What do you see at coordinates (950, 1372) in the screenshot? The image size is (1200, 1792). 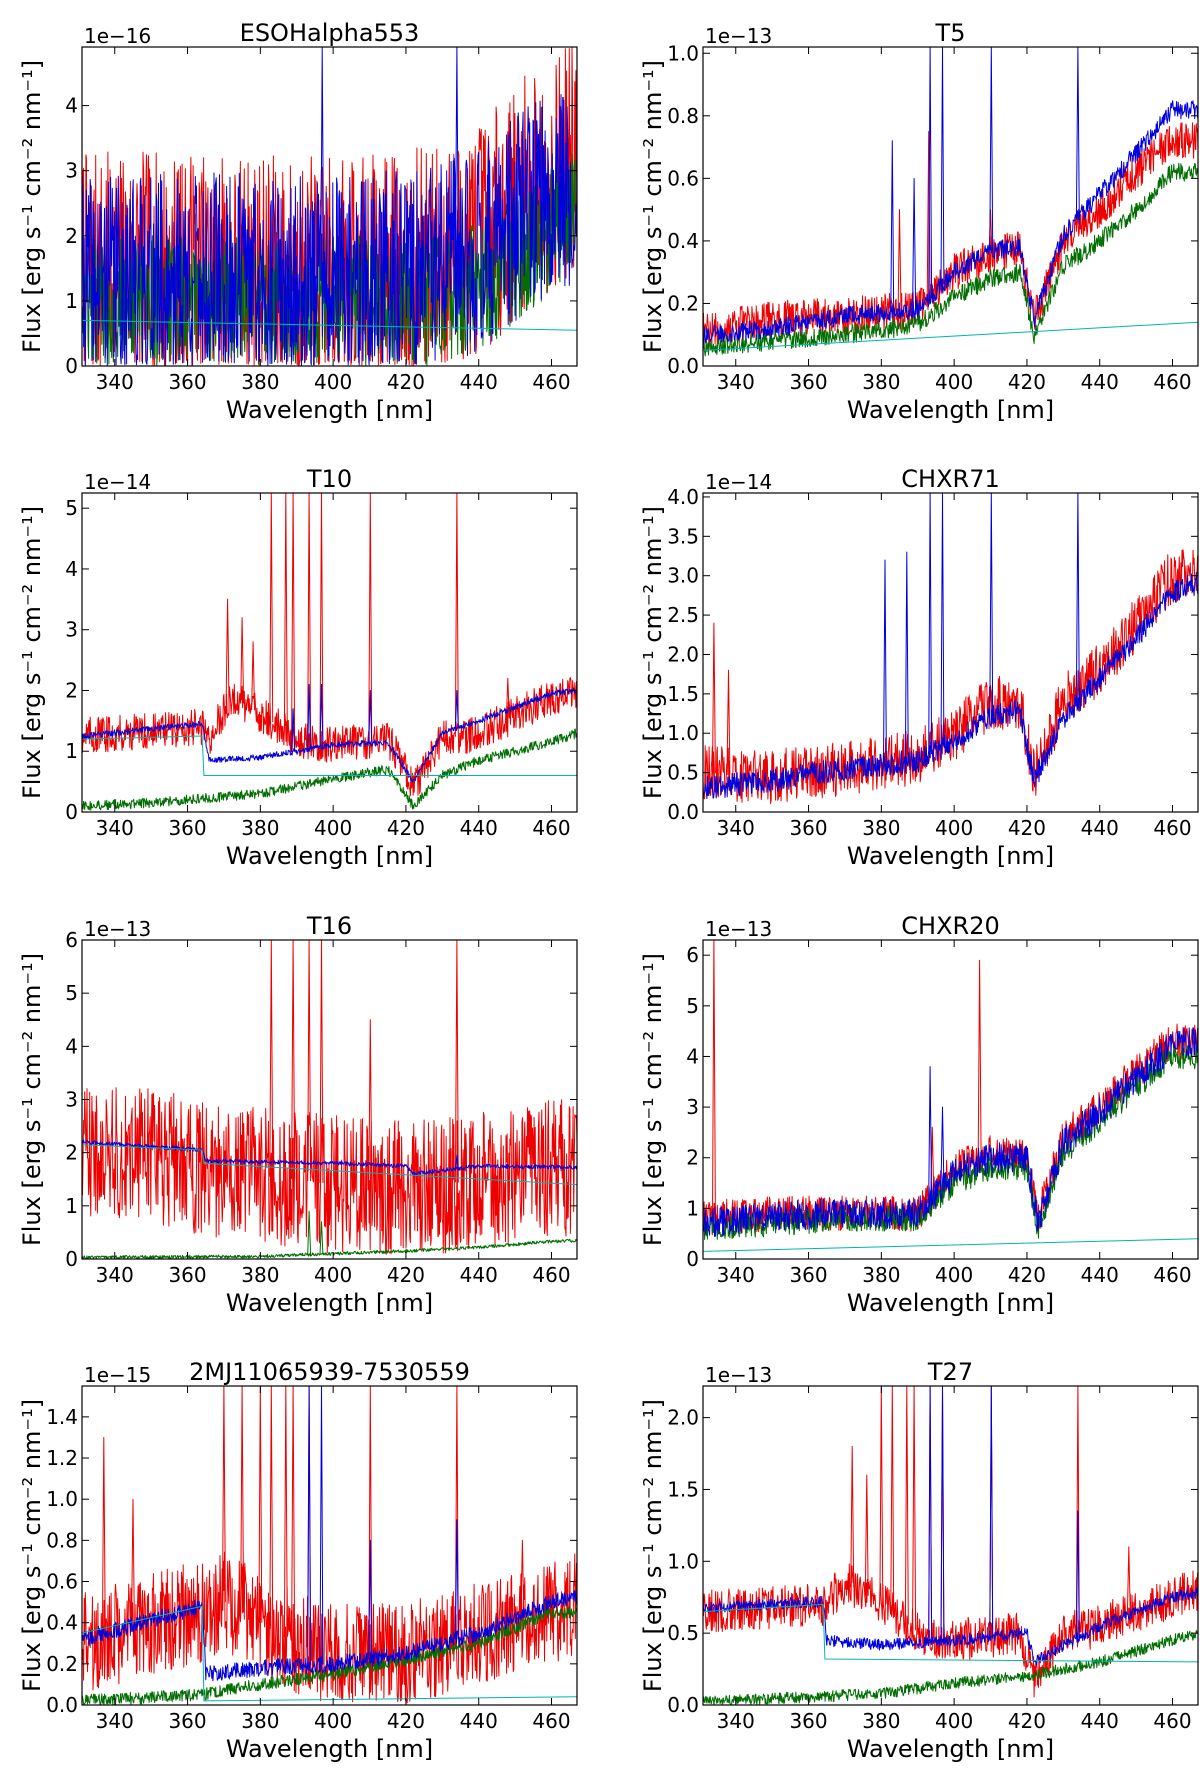 I see `panel-title: T27` at bounding box center [950, 1372].